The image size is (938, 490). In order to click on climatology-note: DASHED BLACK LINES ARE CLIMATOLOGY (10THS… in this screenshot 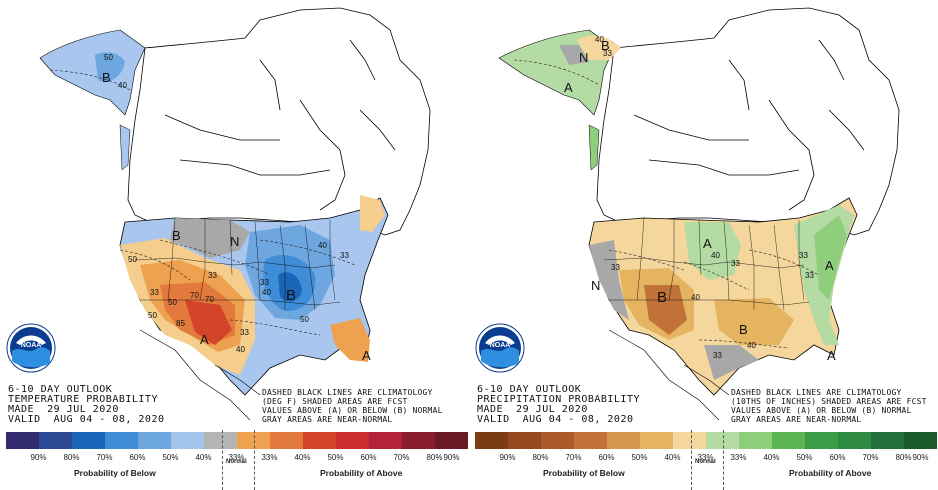, I will do `click(829, 406)`.